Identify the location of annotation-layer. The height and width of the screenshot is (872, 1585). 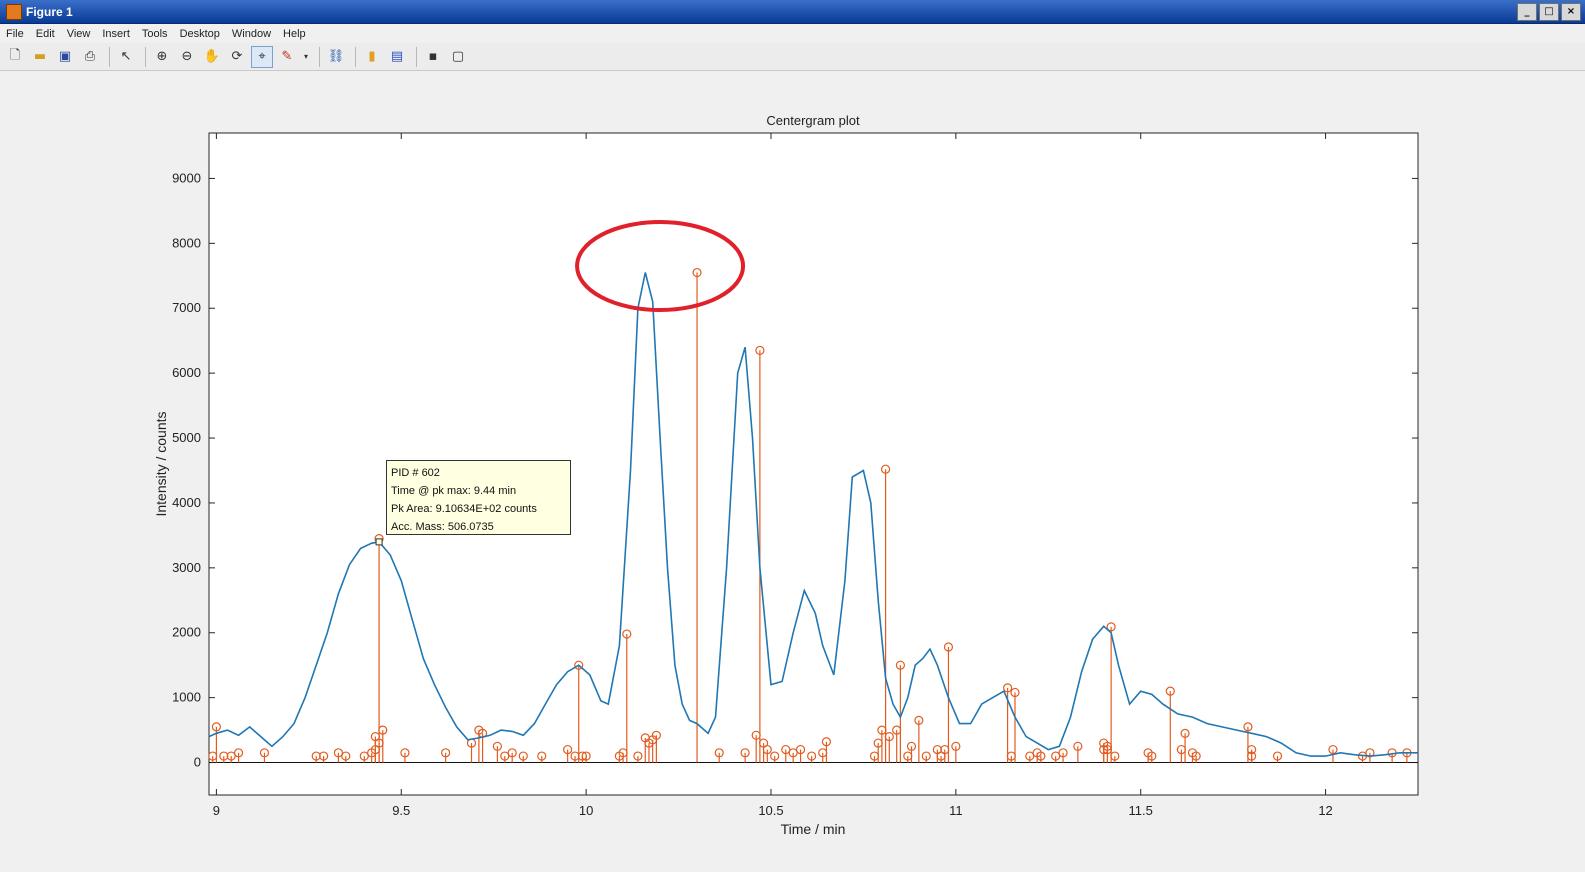
(560, 383).